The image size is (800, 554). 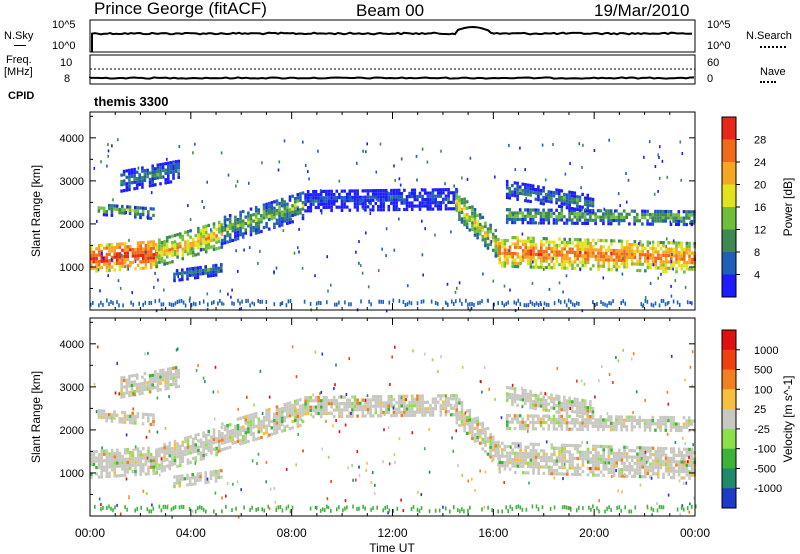 I want to click on nsearch-label: N.Search, so click(x=769, y=36).